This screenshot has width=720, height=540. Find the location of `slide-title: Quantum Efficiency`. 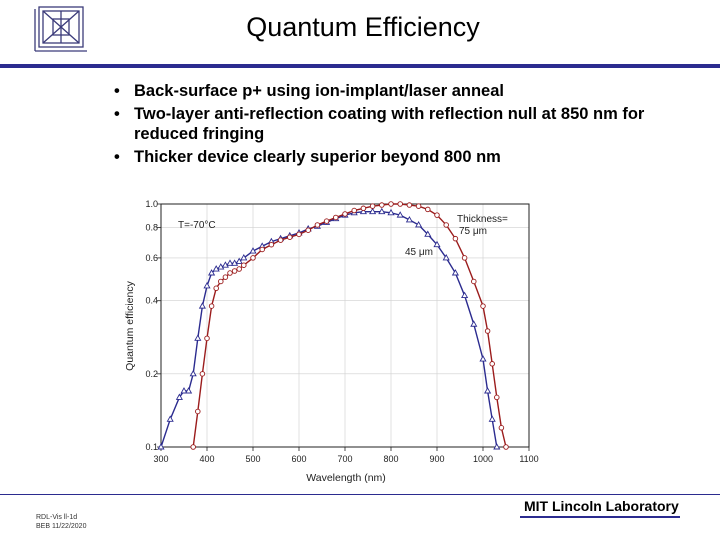

slide-title: Quantum Efficiency is located at coordinates (363, 27).